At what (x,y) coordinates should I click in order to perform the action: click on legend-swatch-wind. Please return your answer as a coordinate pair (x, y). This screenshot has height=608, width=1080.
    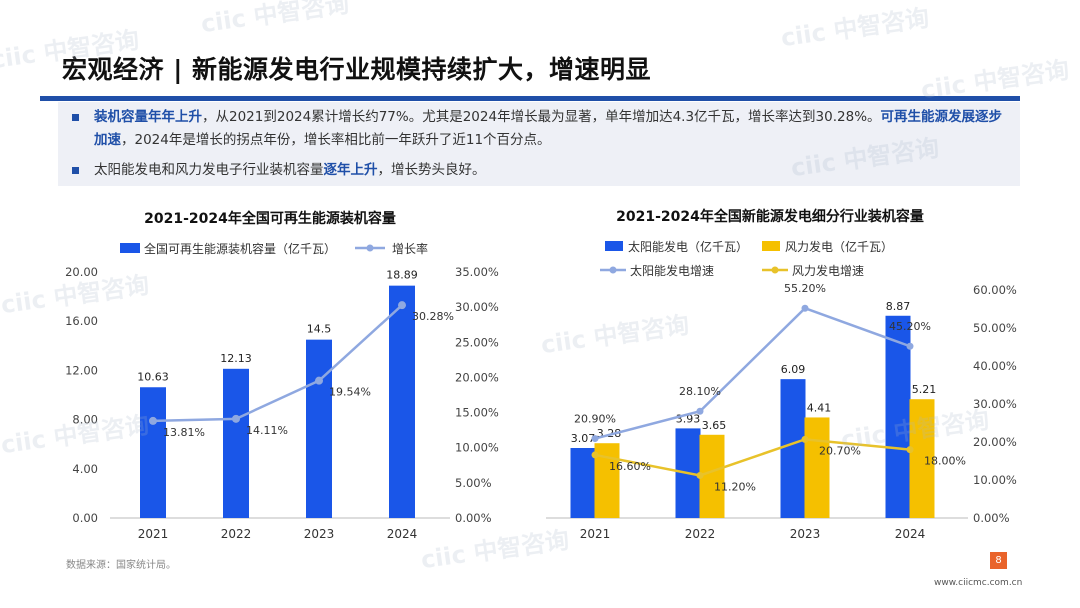
    Looking at the image, I should click on (771, 246).